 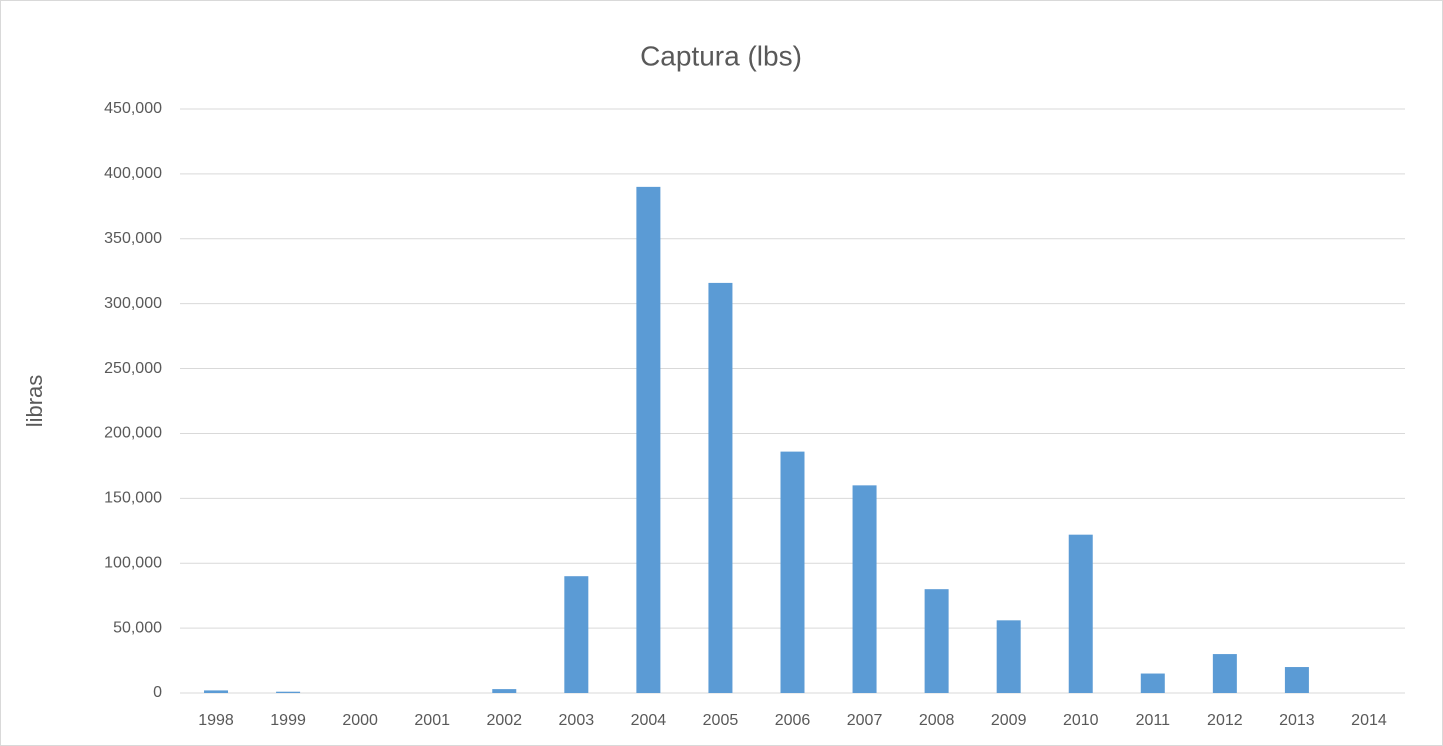 What do you see at coordinates (133, 303) in the screenshot?
I see `y-tick-label: 300,000` at bounding box center [133, 303].